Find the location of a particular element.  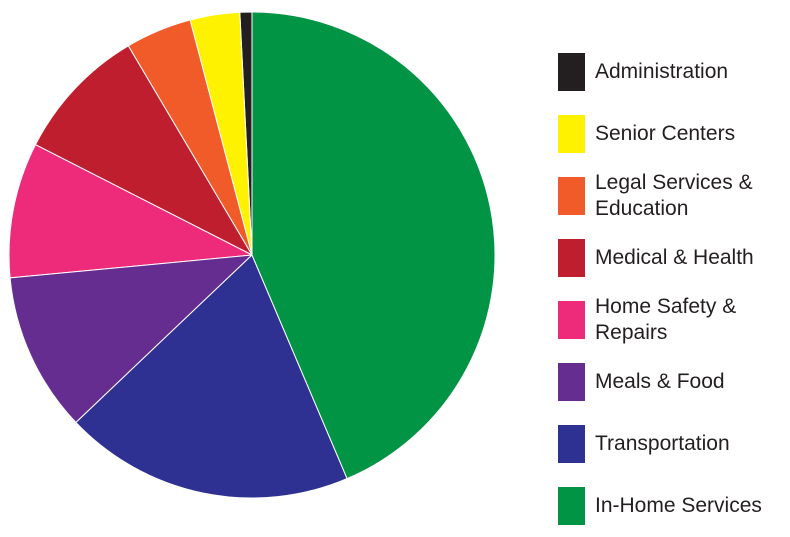

legend-label: In-Home Services is located at coordinates (678, 505).